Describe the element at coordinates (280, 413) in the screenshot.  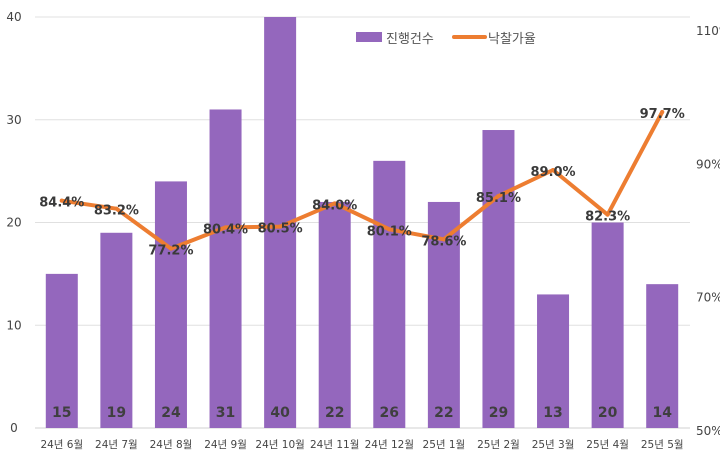
I see `bar-value-label: 40` at that location.